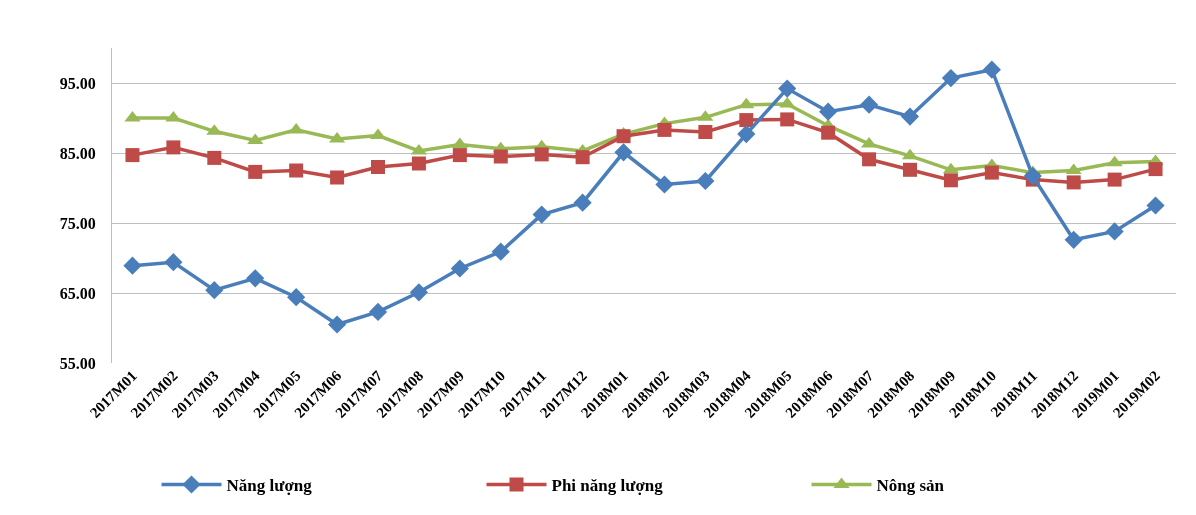 Image resolution: width=1196 pixels, height=515 pixels. What do you see at coordinates (77, 363) in the screenshot?
I see `y-tick-label: 55.00` at bounding box center [77, 363].